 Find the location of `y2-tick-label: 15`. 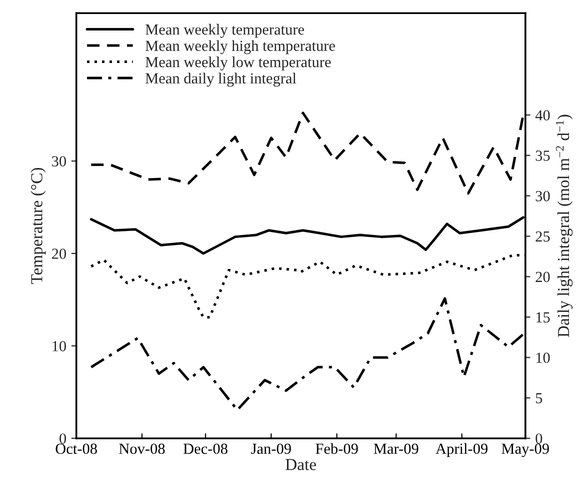

y2-tick-label: 15 is located at coordinates (543, 317).